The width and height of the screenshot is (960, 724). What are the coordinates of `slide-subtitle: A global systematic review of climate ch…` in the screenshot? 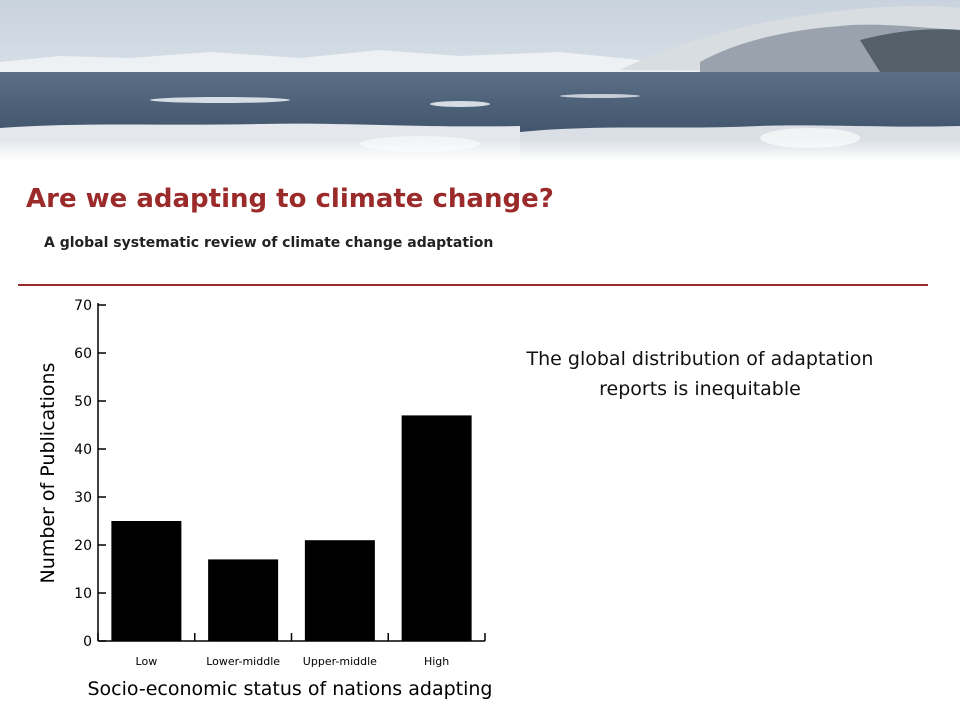 It's located at (269, 243).